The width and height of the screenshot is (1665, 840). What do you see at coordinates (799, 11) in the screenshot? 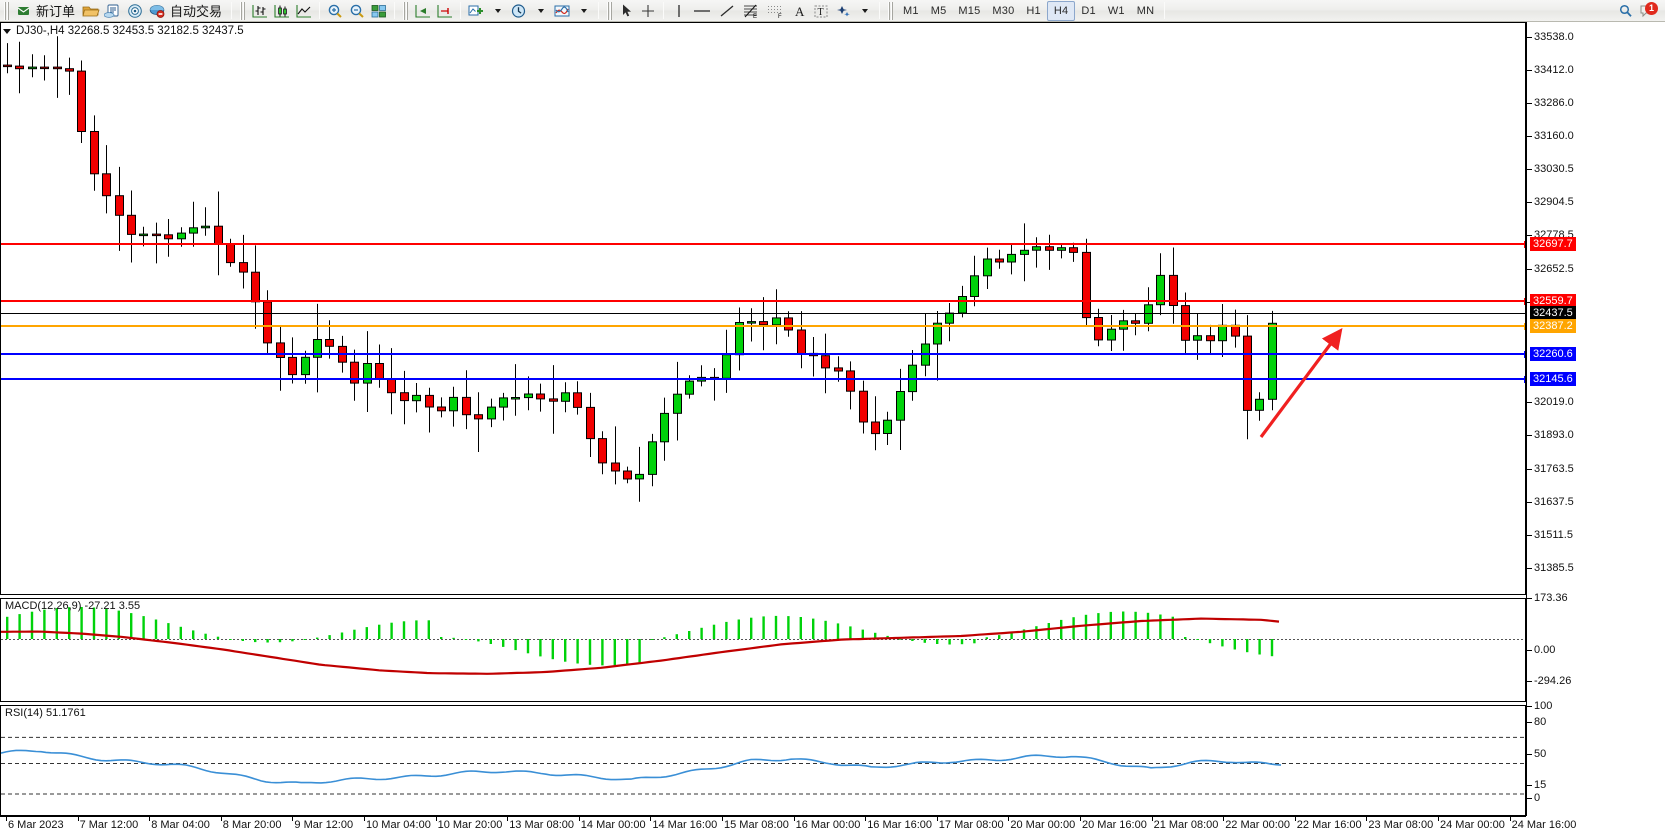
I see `text-icon: A` at bounding box center [799, 11].